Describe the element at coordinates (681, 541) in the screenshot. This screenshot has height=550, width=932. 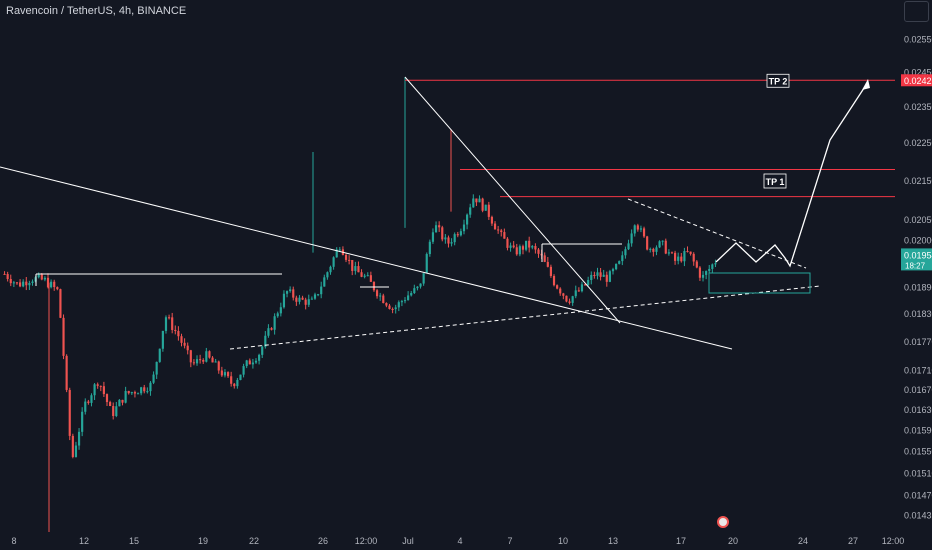
I see `x-tick-label: 17` at that location.